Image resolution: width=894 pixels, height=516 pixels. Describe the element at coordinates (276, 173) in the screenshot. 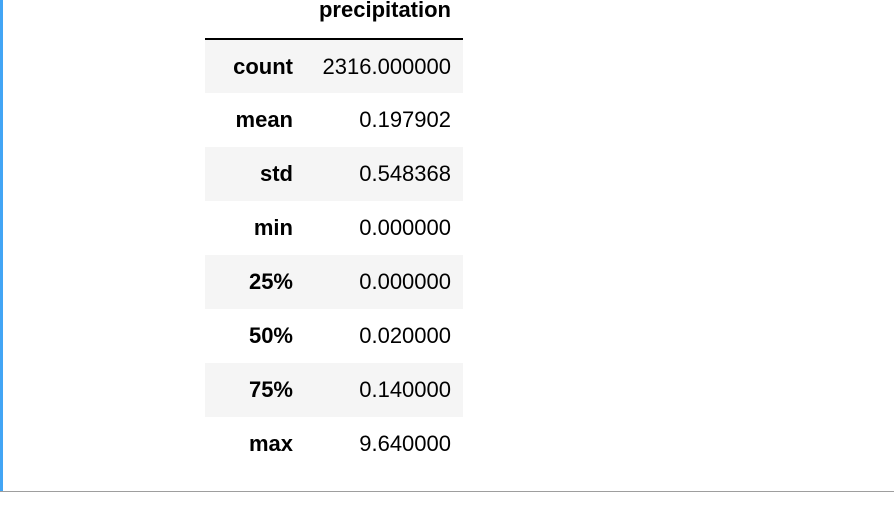

I see `row-label: std` at that location.